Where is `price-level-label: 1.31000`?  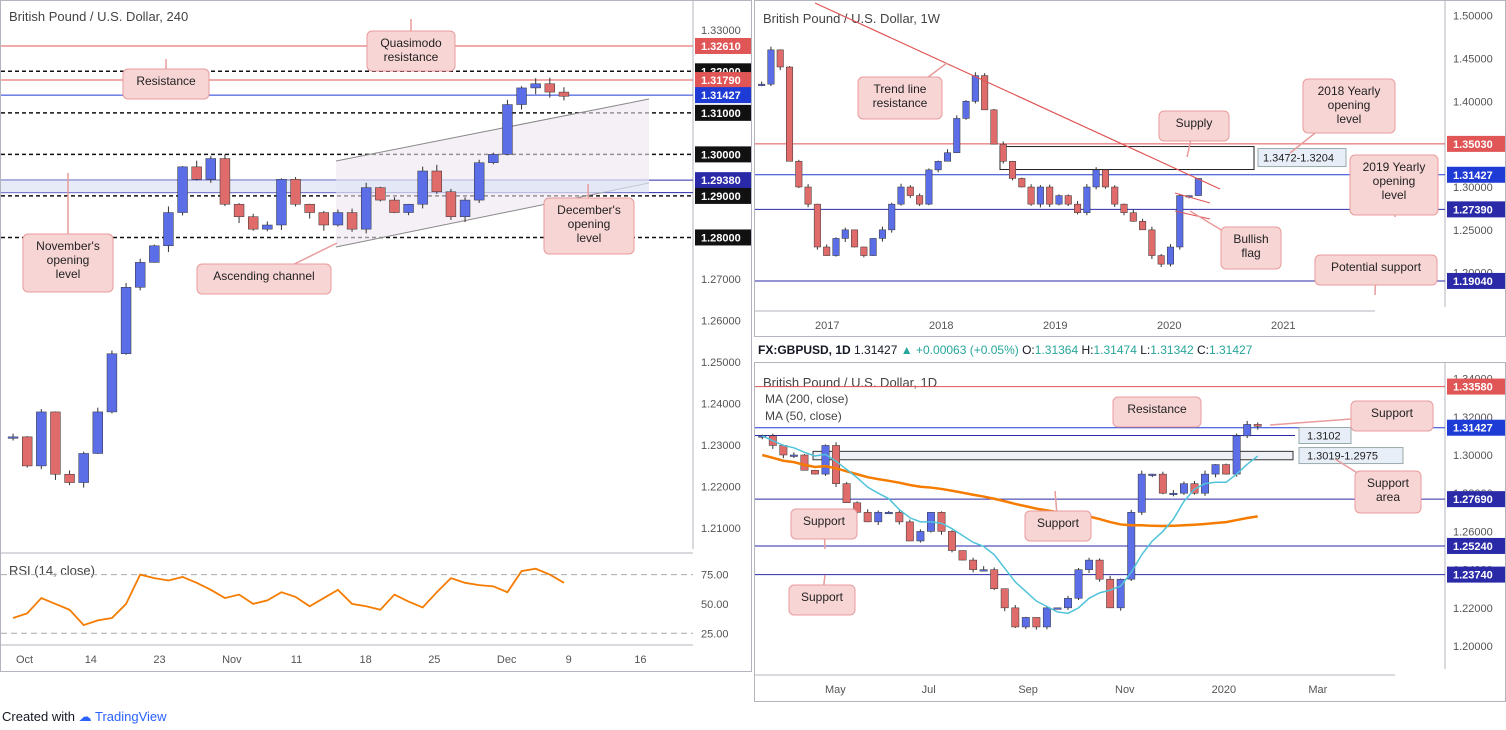
price-level-label: 1.31000 is located at coordinates (721, 114).